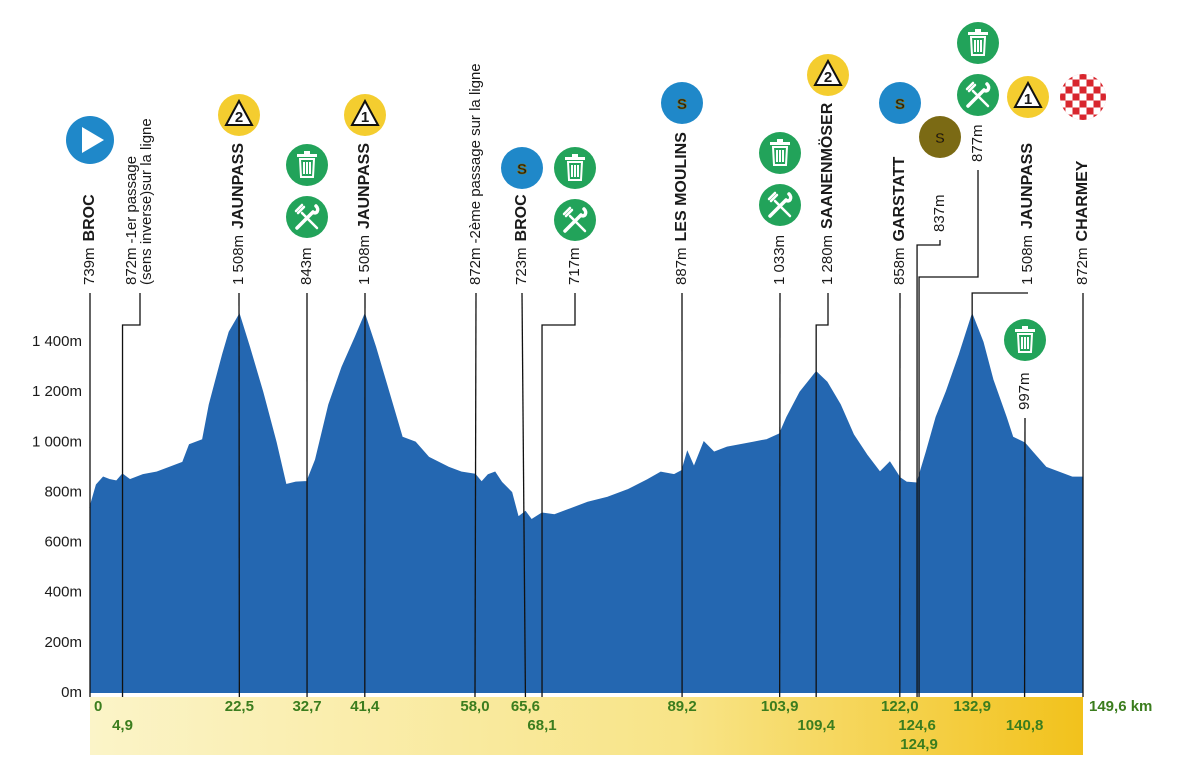  Describe the element at coordinates (57, 441) in the screenshot. I see `y-tick-label: 1 000m` at that location.